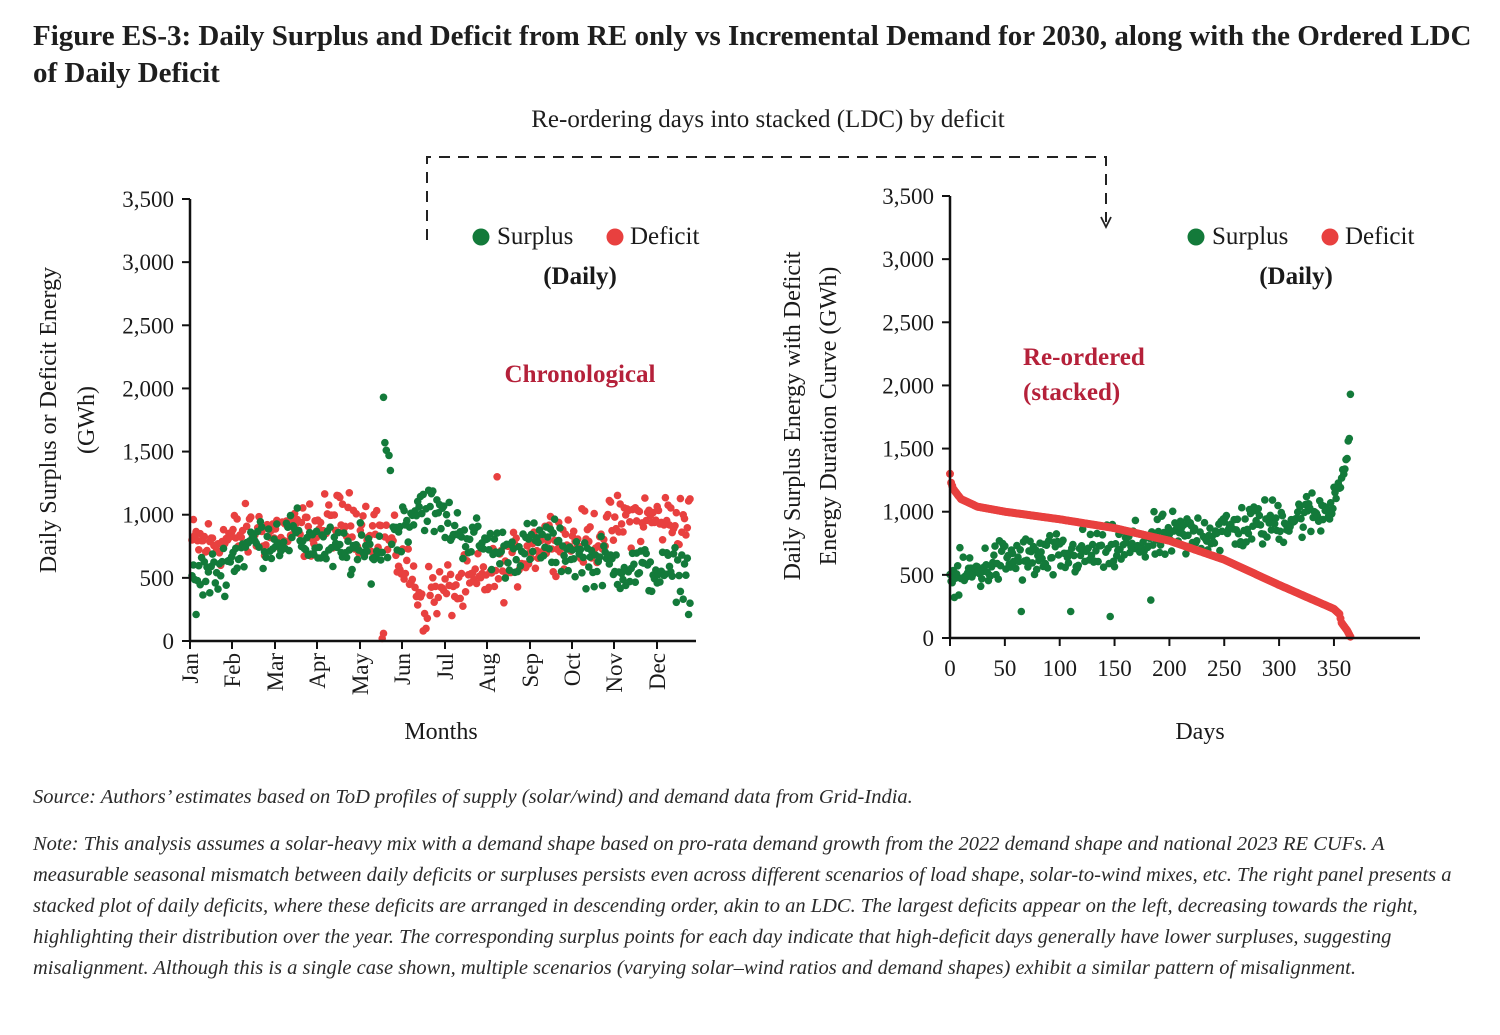  I want to click on right-x-tick-label: 0, so click(950, 668).